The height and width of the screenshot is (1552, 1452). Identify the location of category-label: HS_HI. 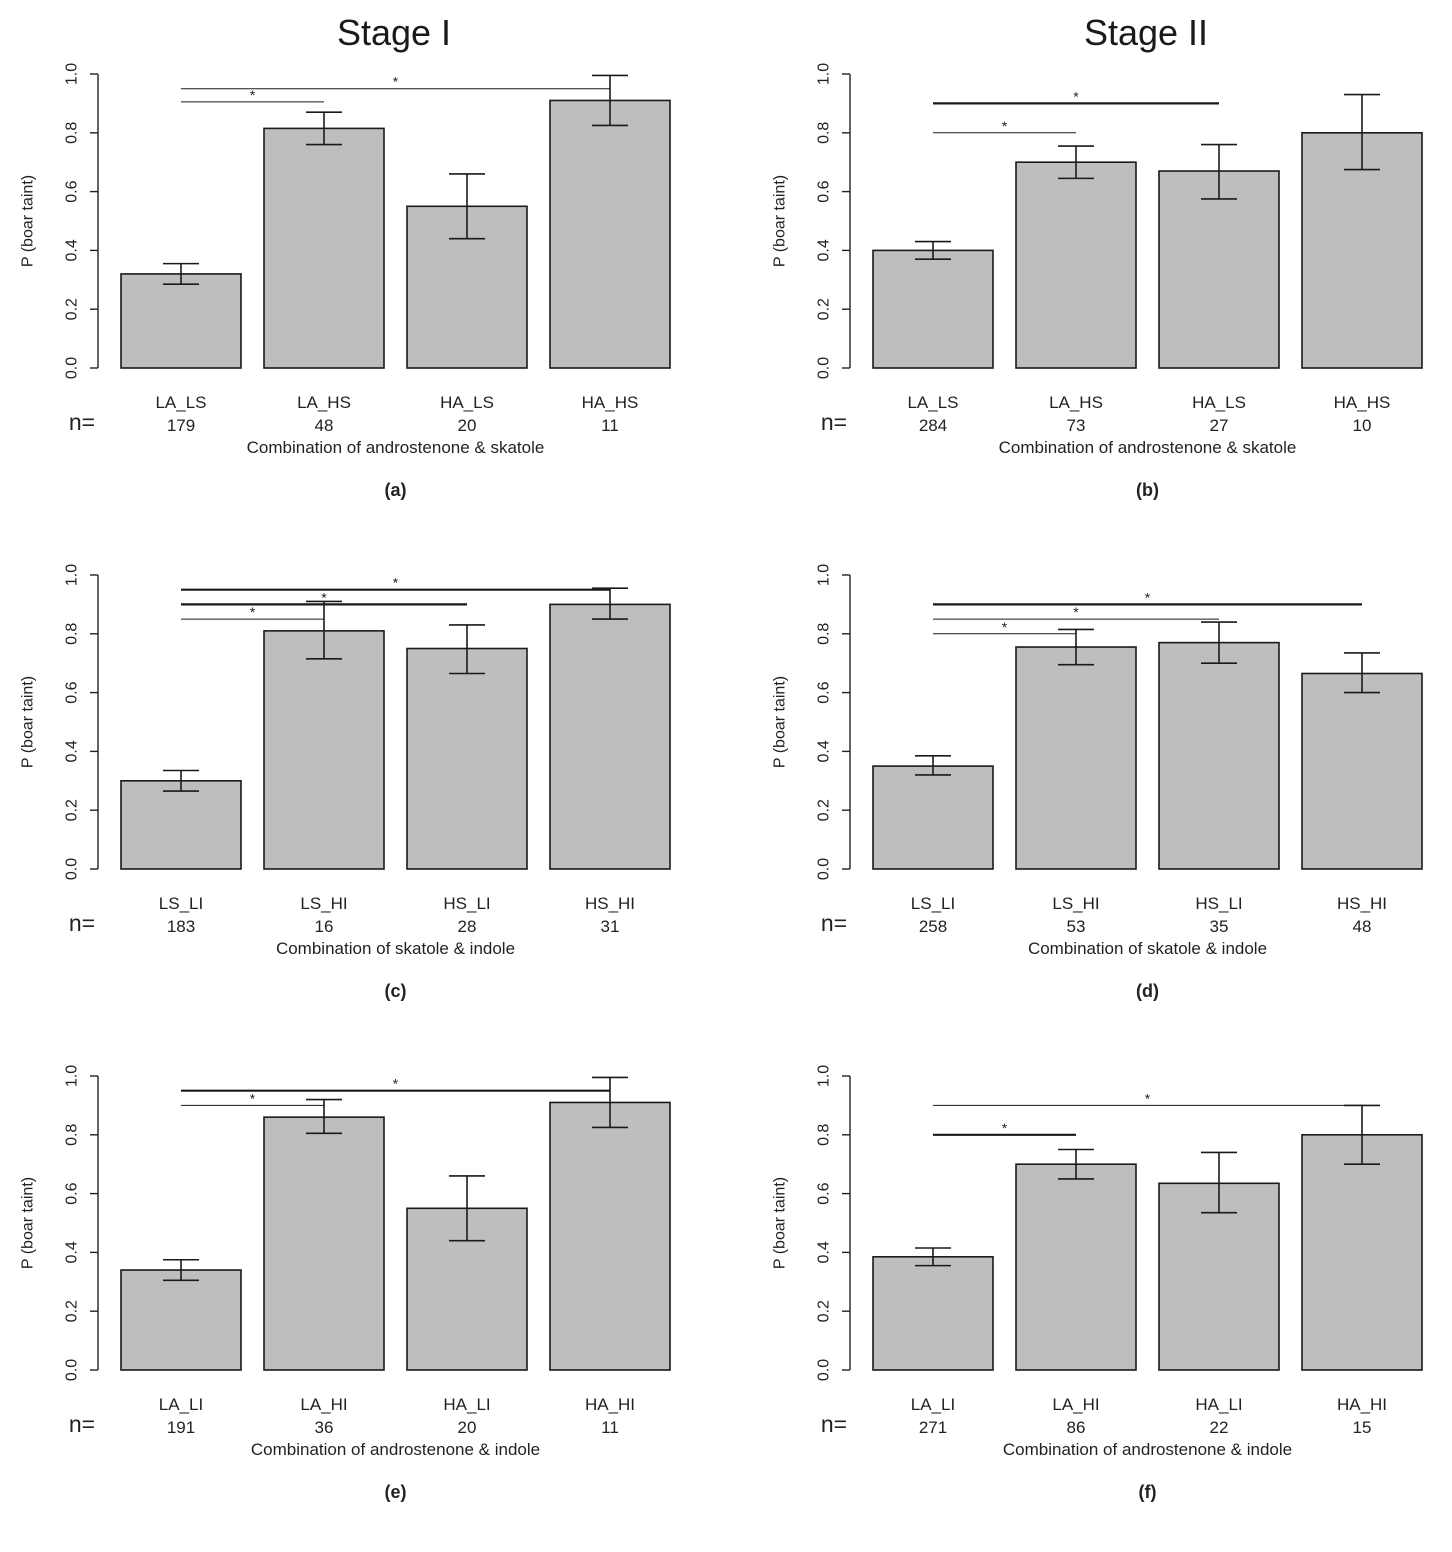
(1362, 903).